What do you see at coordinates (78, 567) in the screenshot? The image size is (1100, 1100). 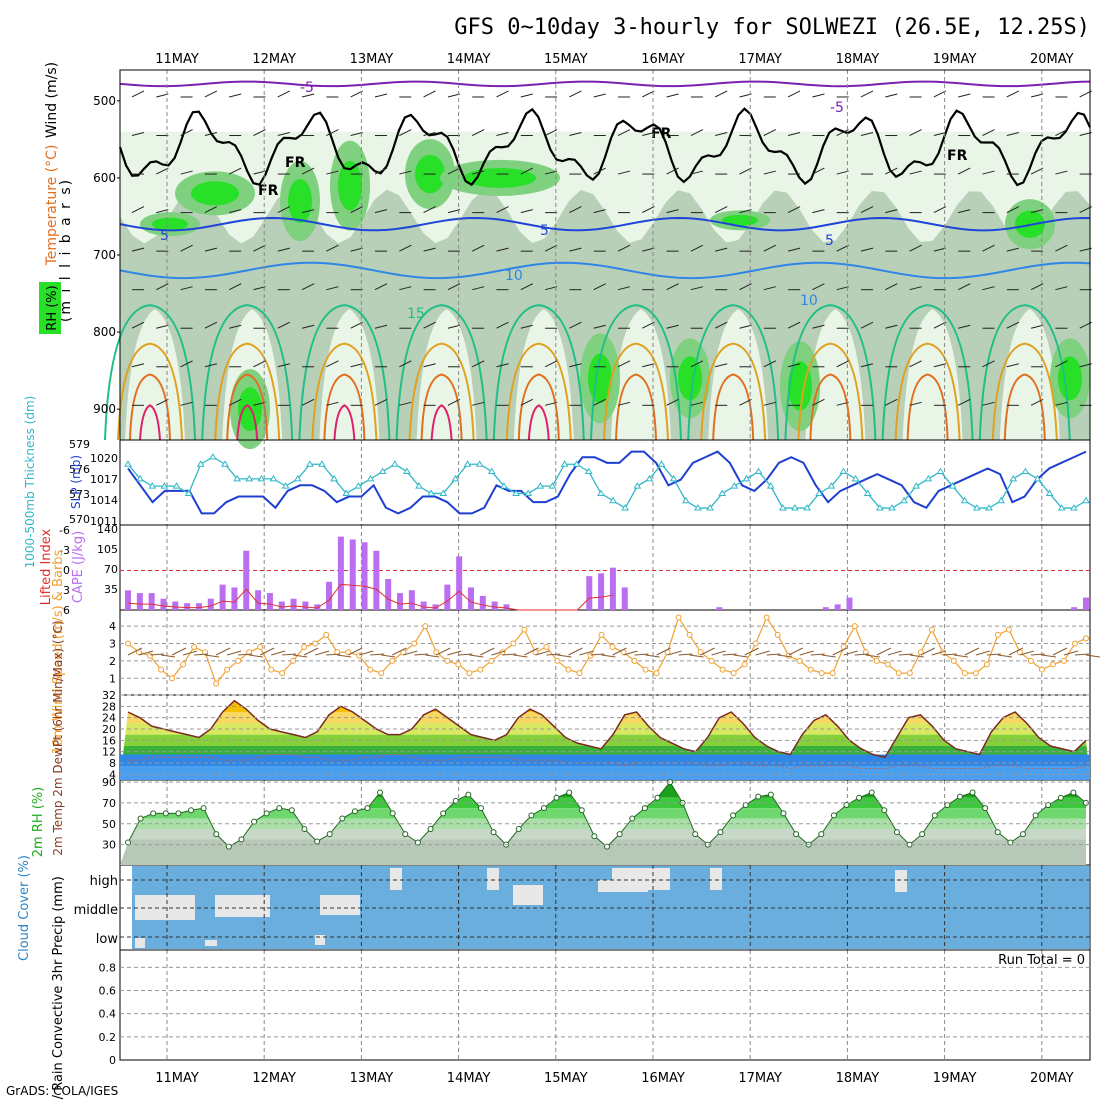 I see `cape-axis-label: CAPE (J/kg)` at bounding box center [78, 567].